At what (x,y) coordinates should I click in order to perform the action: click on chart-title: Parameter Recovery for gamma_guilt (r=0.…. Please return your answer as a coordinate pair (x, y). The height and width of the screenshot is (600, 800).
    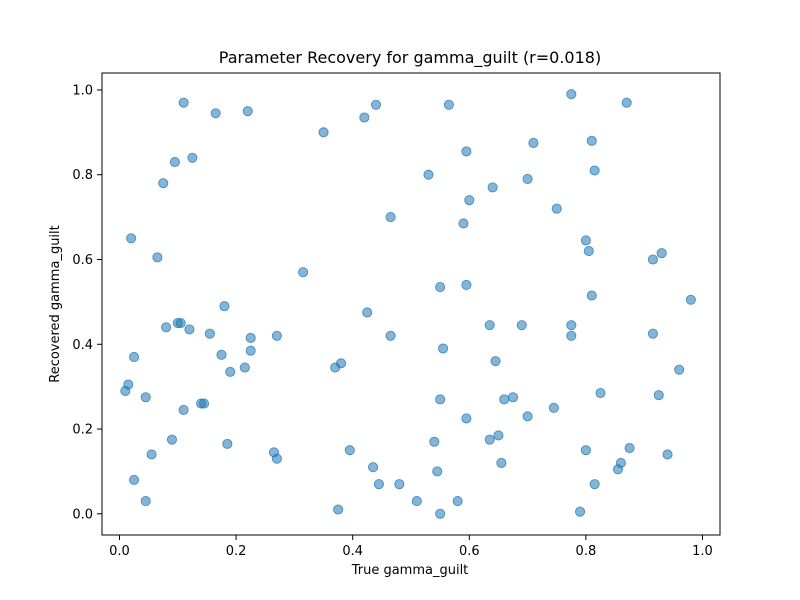
    Looking at the image, I should click on (410, 58).